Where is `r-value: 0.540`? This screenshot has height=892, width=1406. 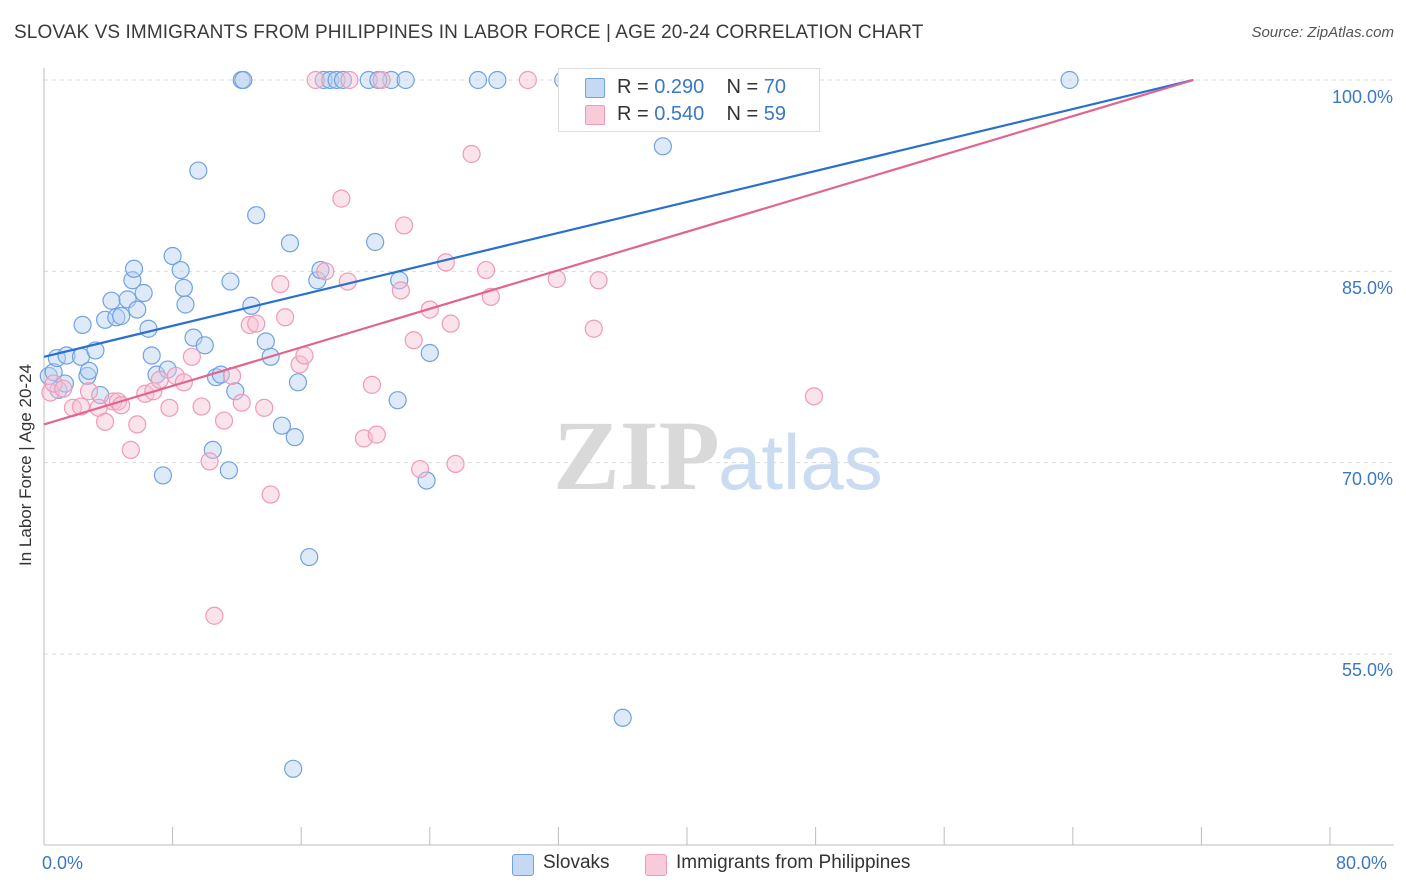 r-value: 0.540 is located at coordinates (679, 114).